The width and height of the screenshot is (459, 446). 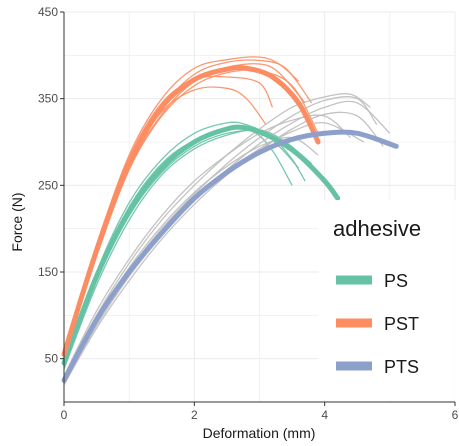 I want to click on legend-title: adhesive, so click(x=377, y=228).